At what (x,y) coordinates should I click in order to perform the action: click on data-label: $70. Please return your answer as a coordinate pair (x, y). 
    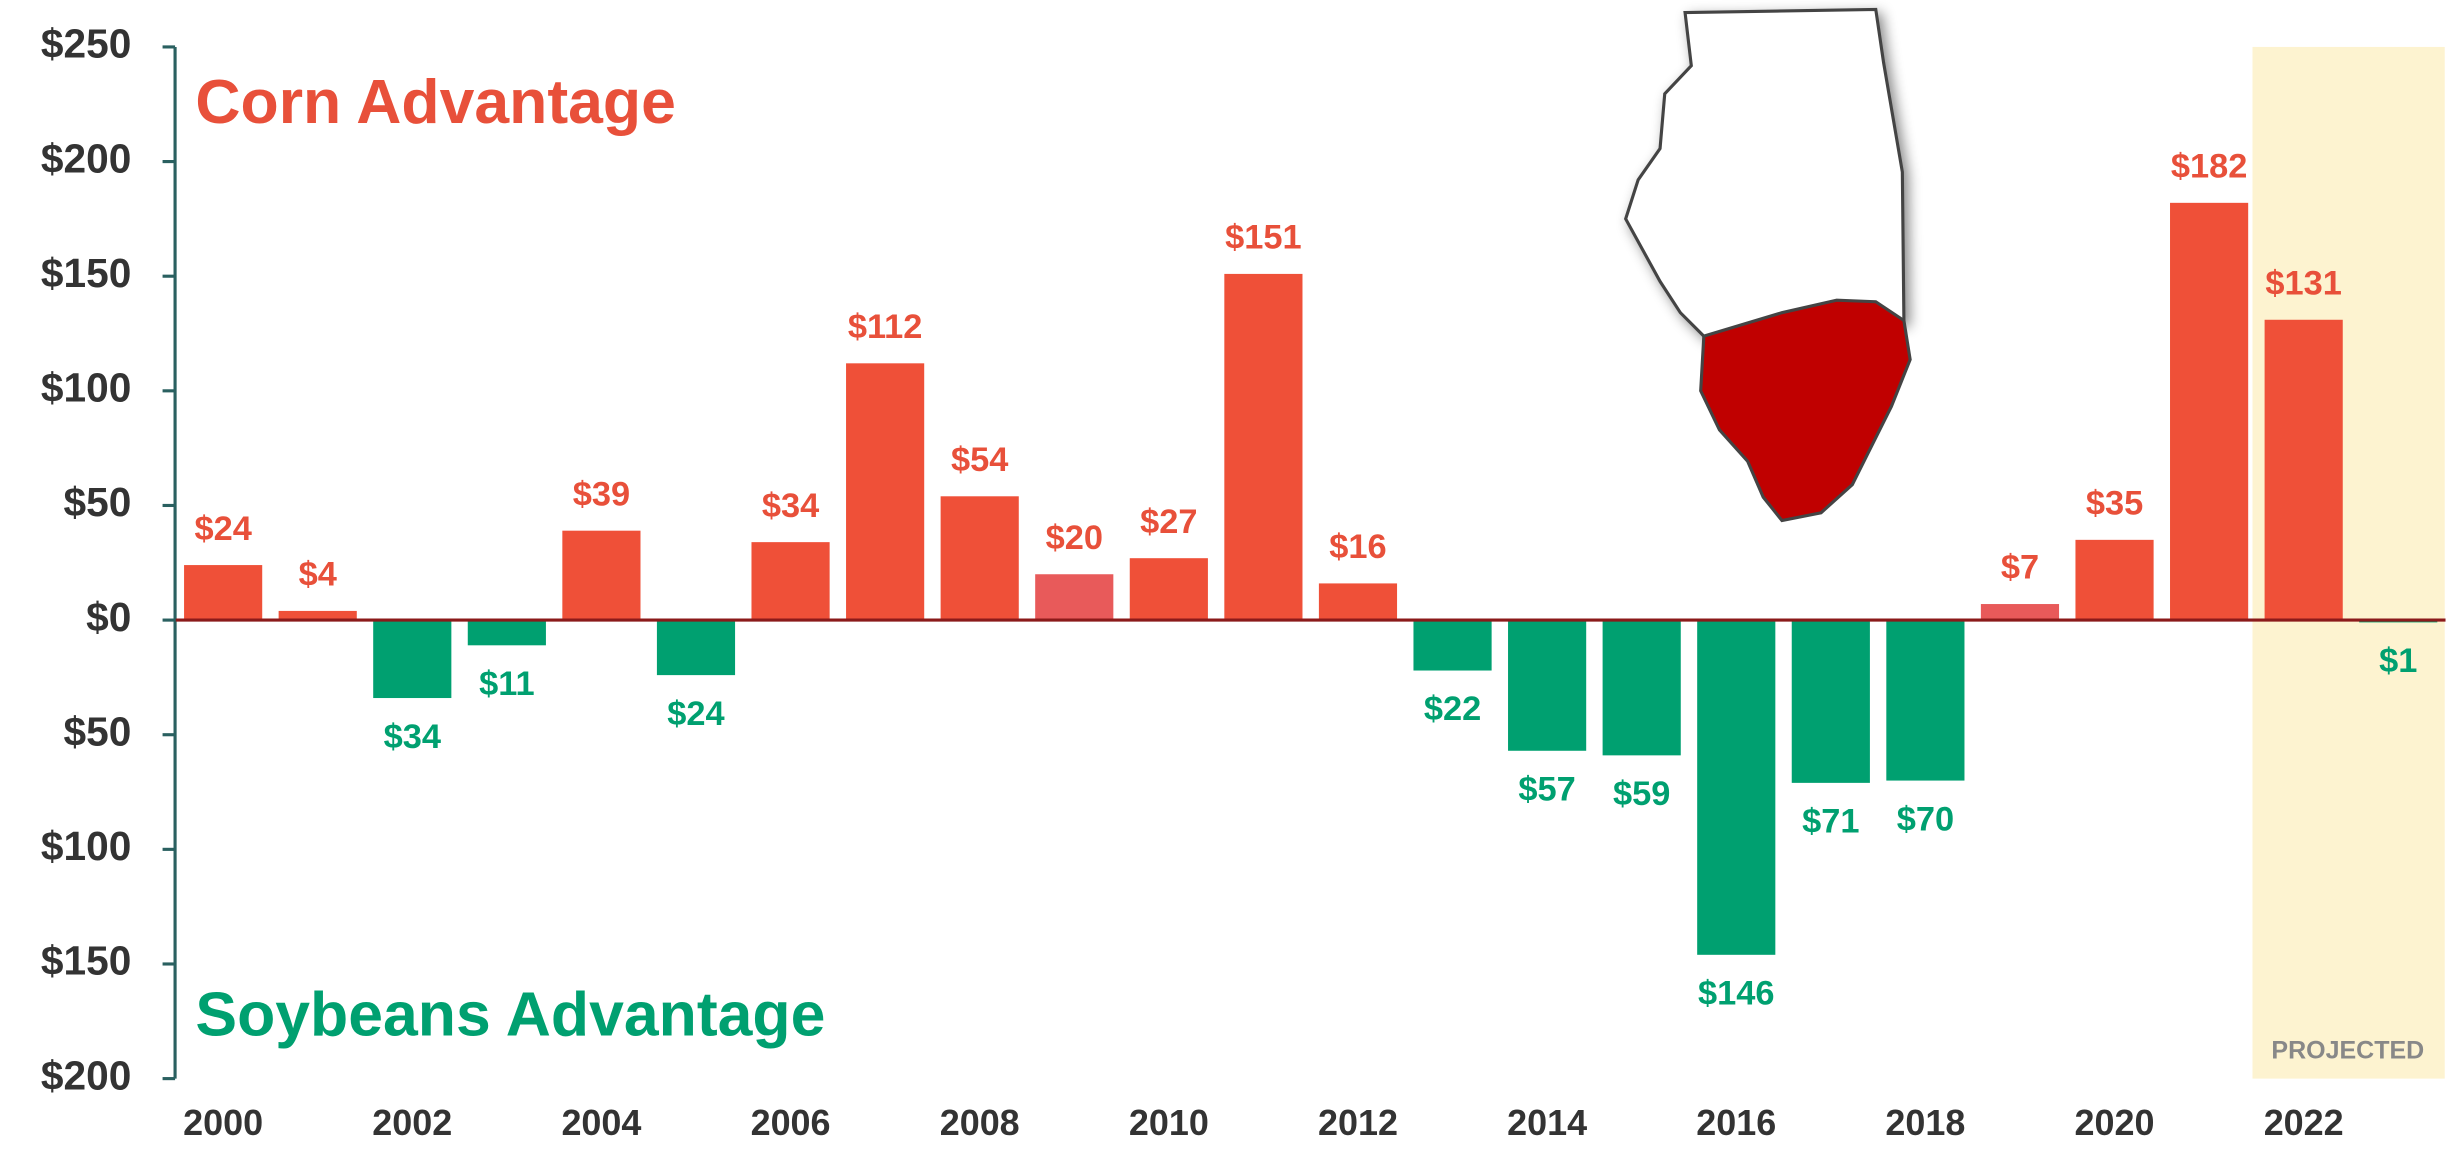
    Looking at the image, I should click on (1925, 819).